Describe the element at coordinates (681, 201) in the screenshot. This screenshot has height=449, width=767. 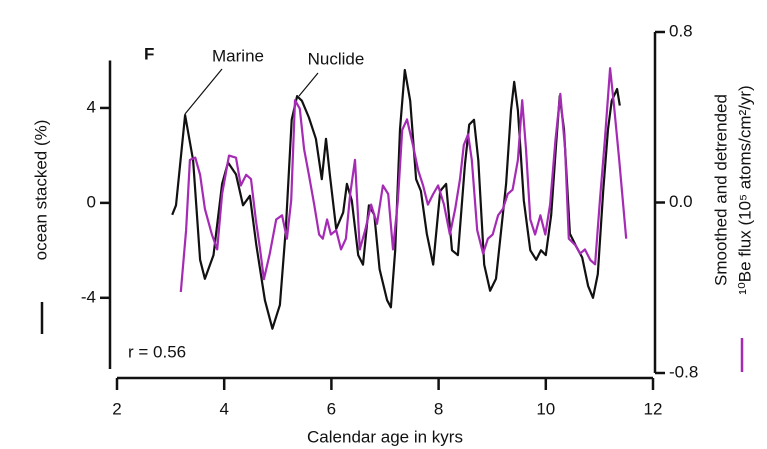
I see `y2-tick-label: 0.0` at that location.